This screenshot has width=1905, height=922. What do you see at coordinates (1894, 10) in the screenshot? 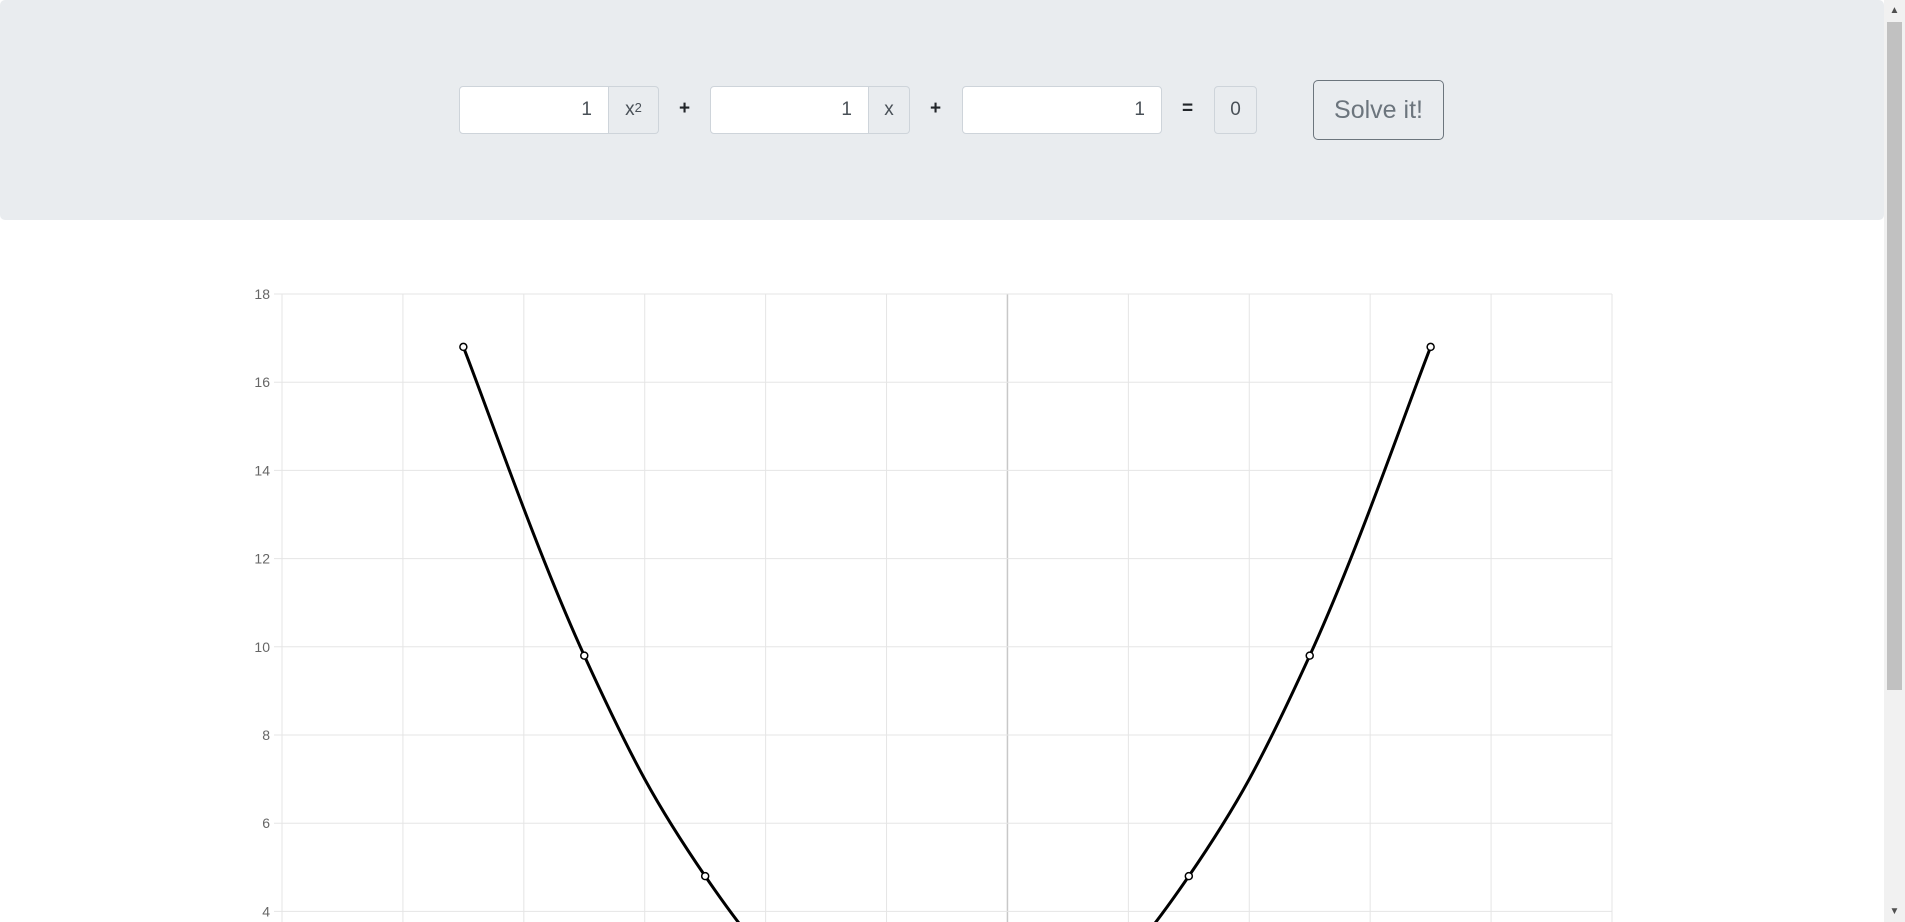
I see `chevron-up-icon: ▲` at bounding box center [1894, 10].